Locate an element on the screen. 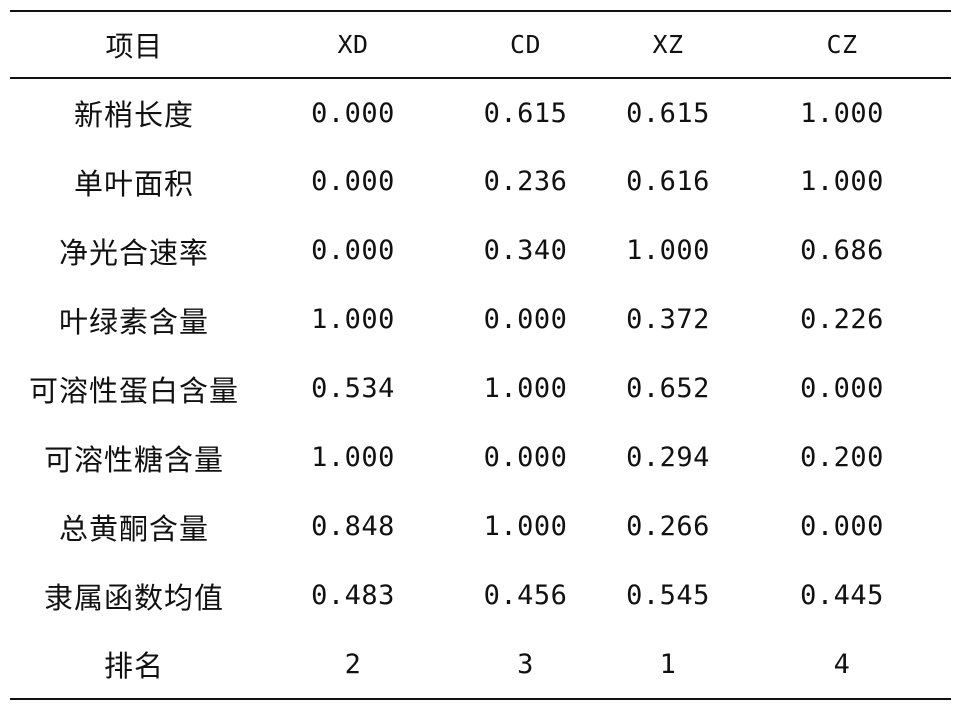 The height and width of the screenshot is (710, 961). header-item: 项目 is located at coordinates (134, 46).